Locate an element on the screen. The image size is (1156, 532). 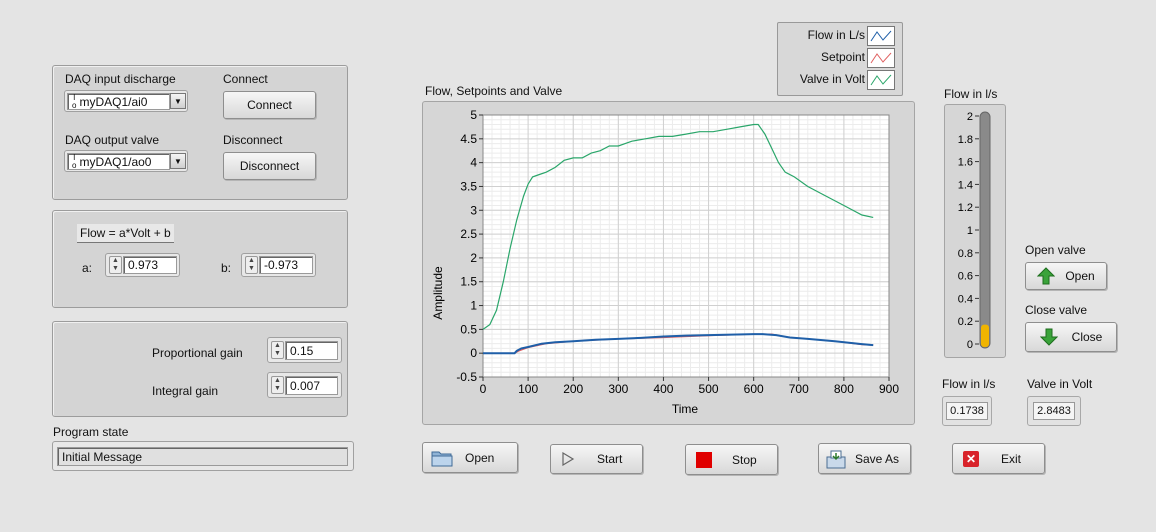
legend-item: Valve in Volt is located at coordinates (839, 80).